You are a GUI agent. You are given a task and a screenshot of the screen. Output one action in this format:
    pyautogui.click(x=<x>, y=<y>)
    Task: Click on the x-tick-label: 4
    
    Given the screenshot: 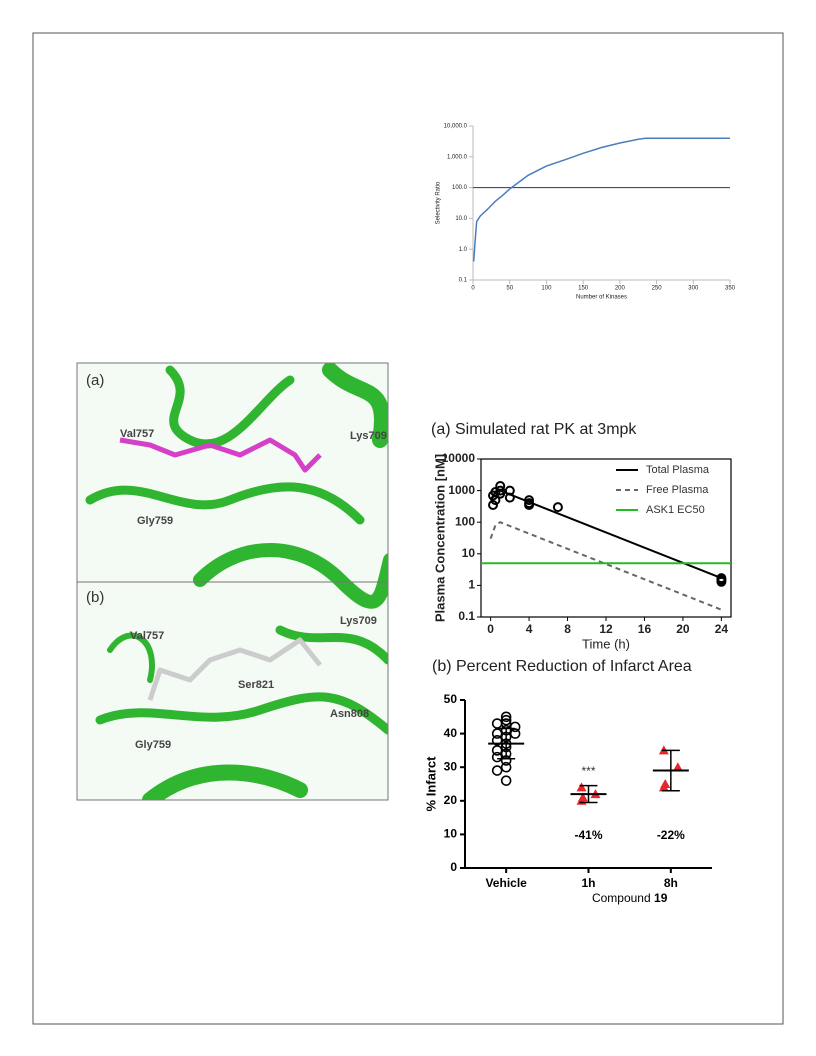 What is the action you would take?
    pyautogui.click(x=529, y=629)
    